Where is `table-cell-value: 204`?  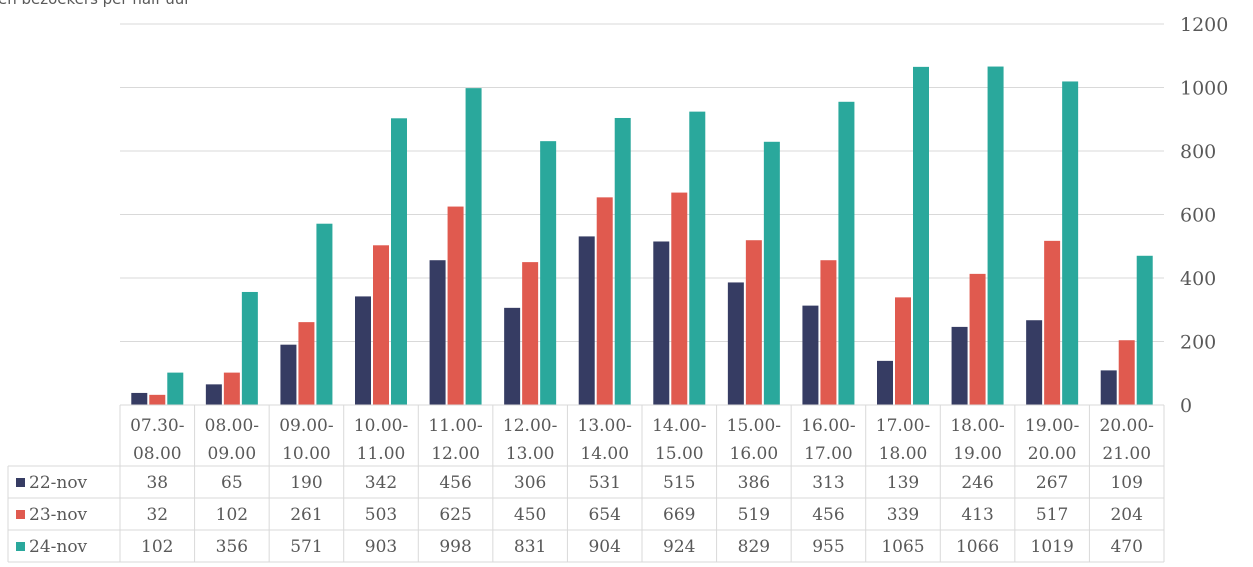 table-cell-value: 204 is located at coordinates (1126, 515).